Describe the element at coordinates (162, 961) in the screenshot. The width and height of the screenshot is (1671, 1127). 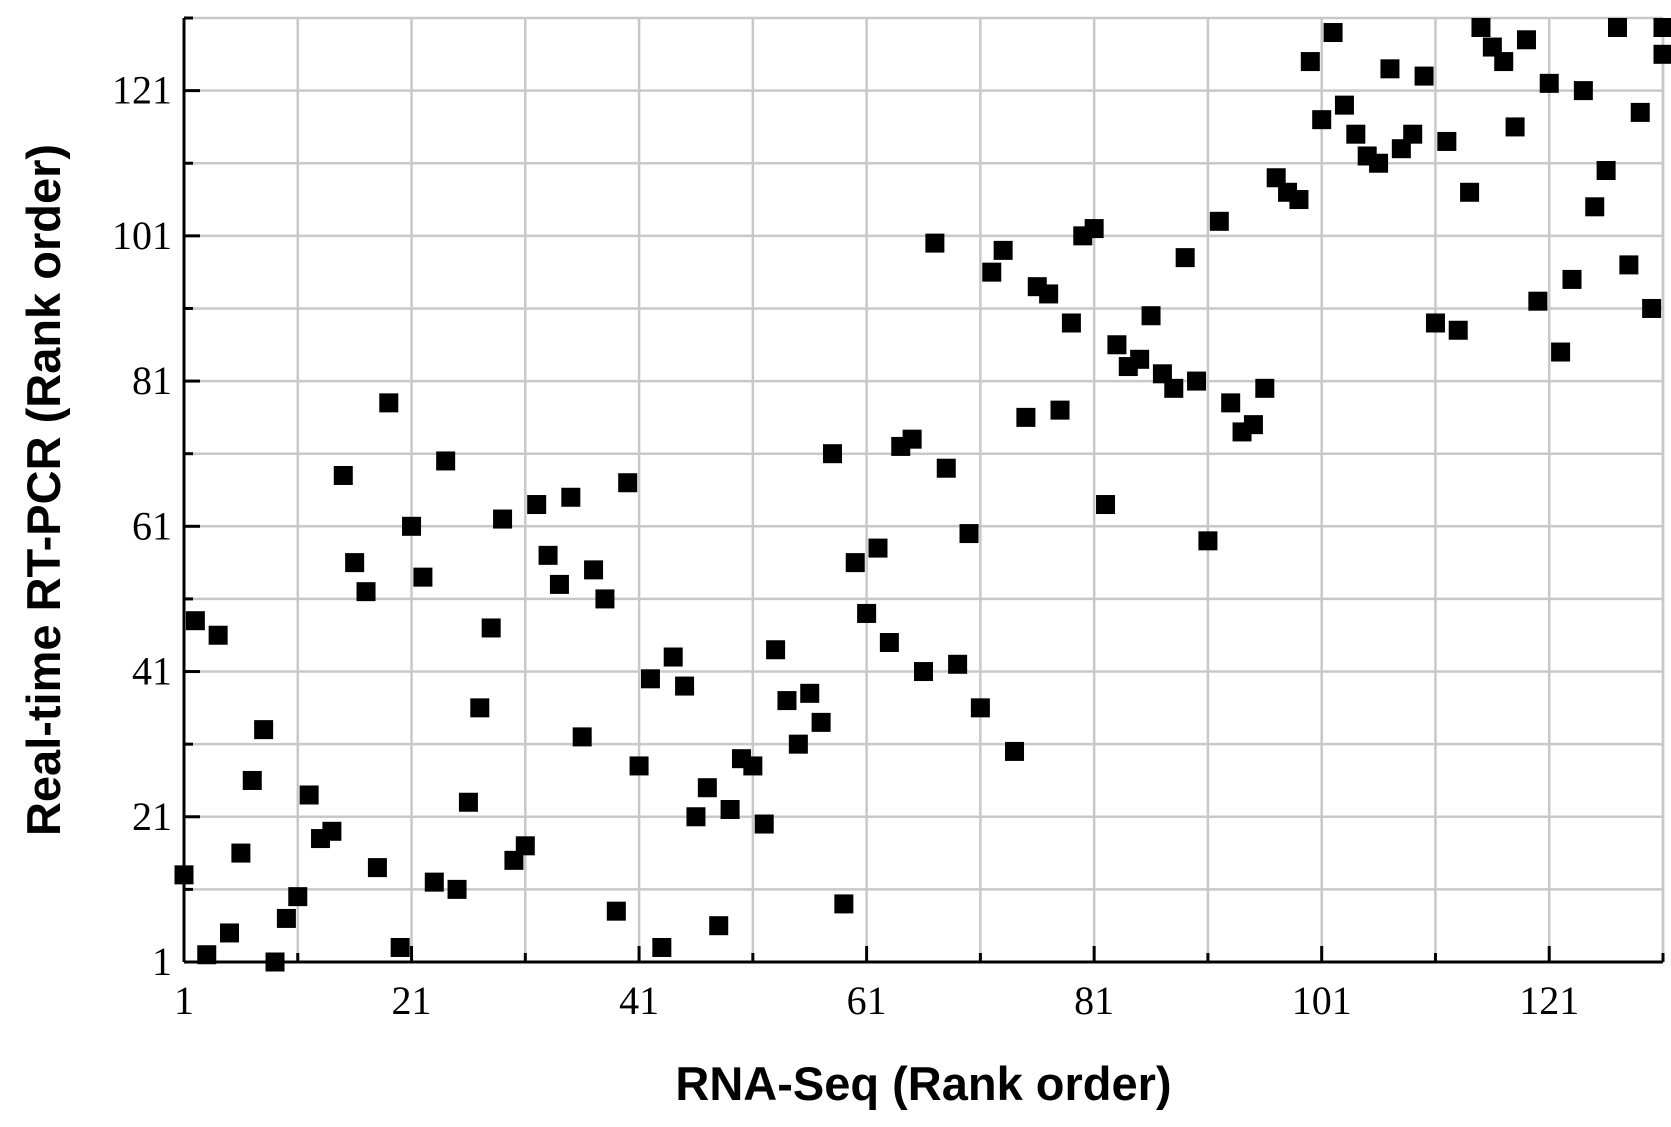
I see `y-tick-label: 1` at that location.